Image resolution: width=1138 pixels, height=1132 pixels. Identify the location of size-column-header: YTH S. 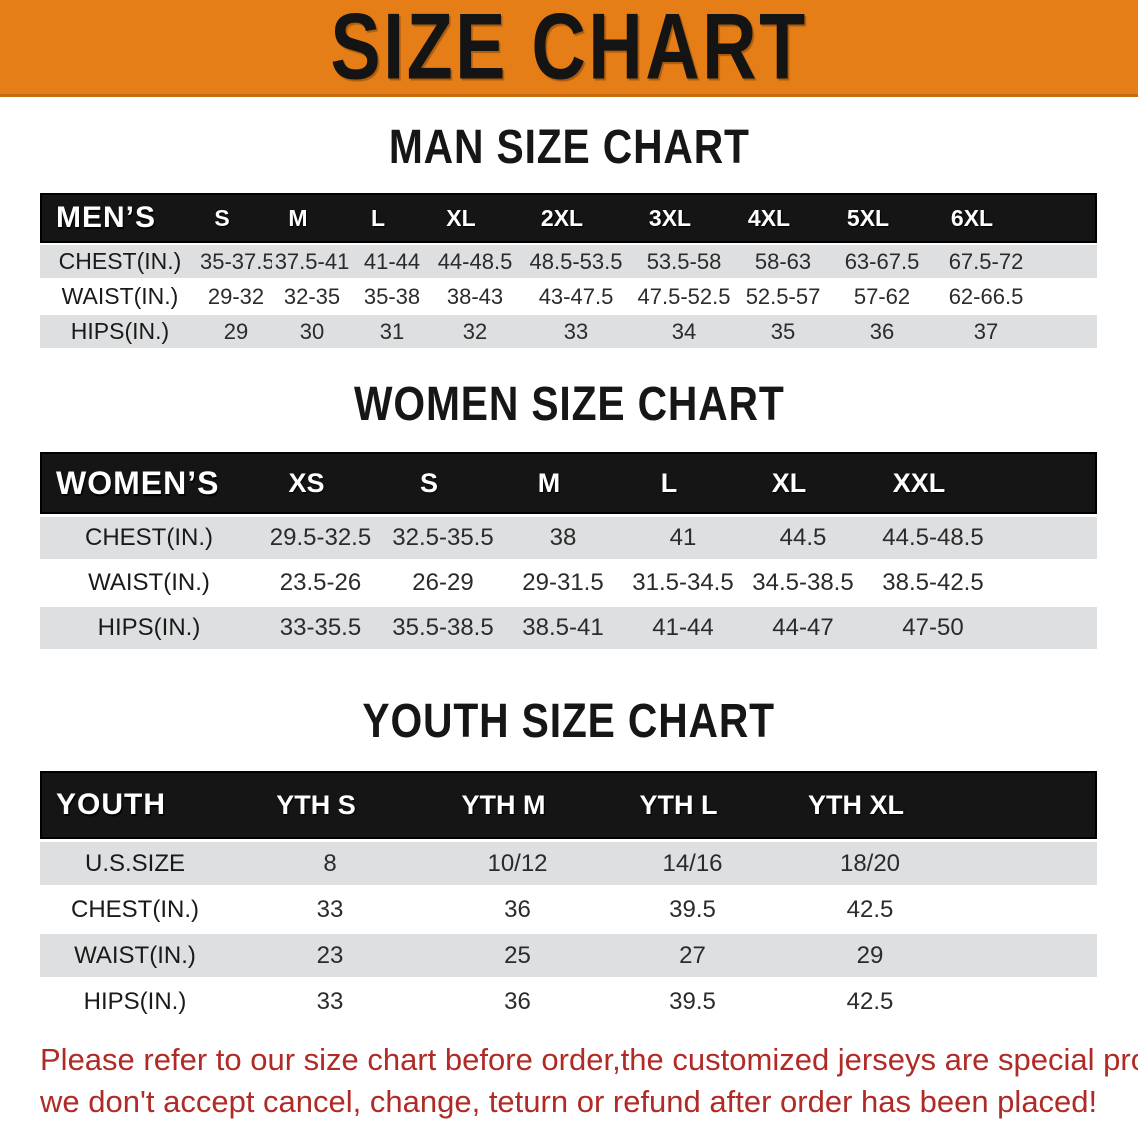
(316, 804).